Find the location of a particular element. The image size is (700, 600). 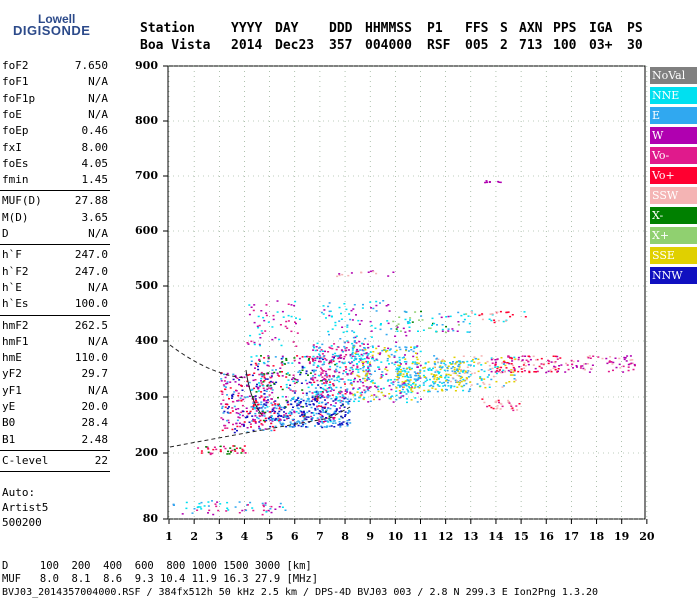

legend-item: X- is located at coordinates (673, 215).